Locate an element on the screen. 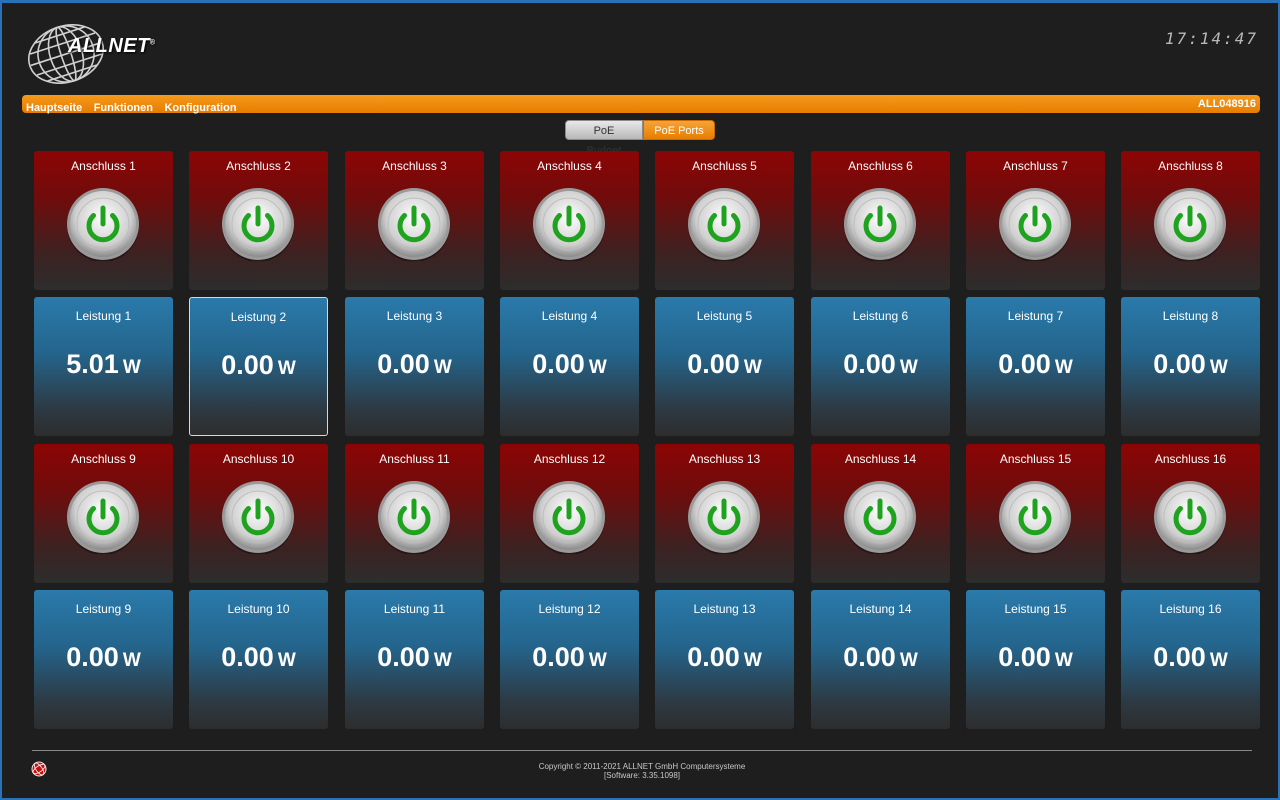 This screenshot has width=1280, height=800. port-tile-3: Anschluss 3 is located at coordinates (414, 220).